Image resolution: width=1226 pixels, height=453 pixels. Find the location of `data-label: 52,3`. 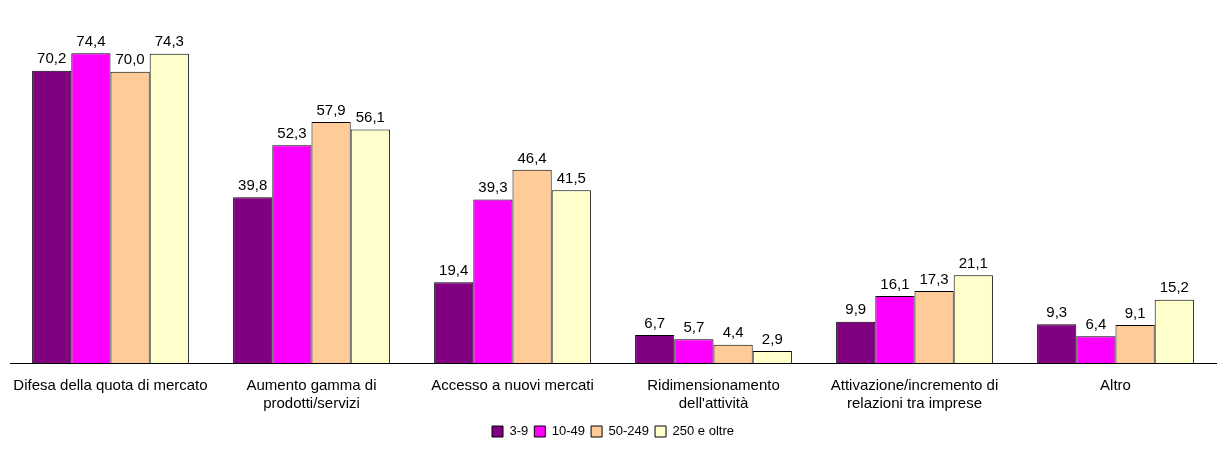

data-label: 52,3 is located at coordinates (292, 132).